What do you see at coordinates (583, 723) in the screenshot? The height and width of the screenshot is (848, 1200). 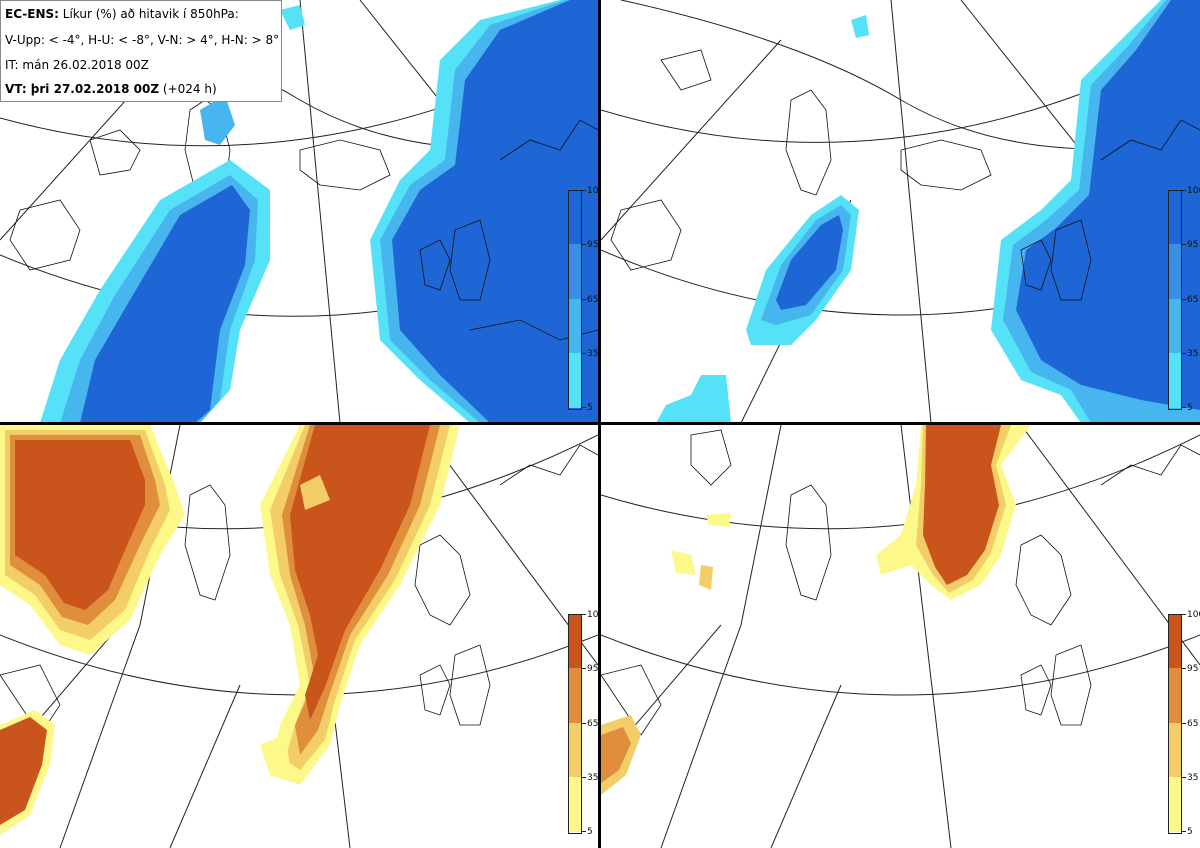 I see `colorbar-lower-left: 100 95 65 35 5` at bounding box center [583, 723].